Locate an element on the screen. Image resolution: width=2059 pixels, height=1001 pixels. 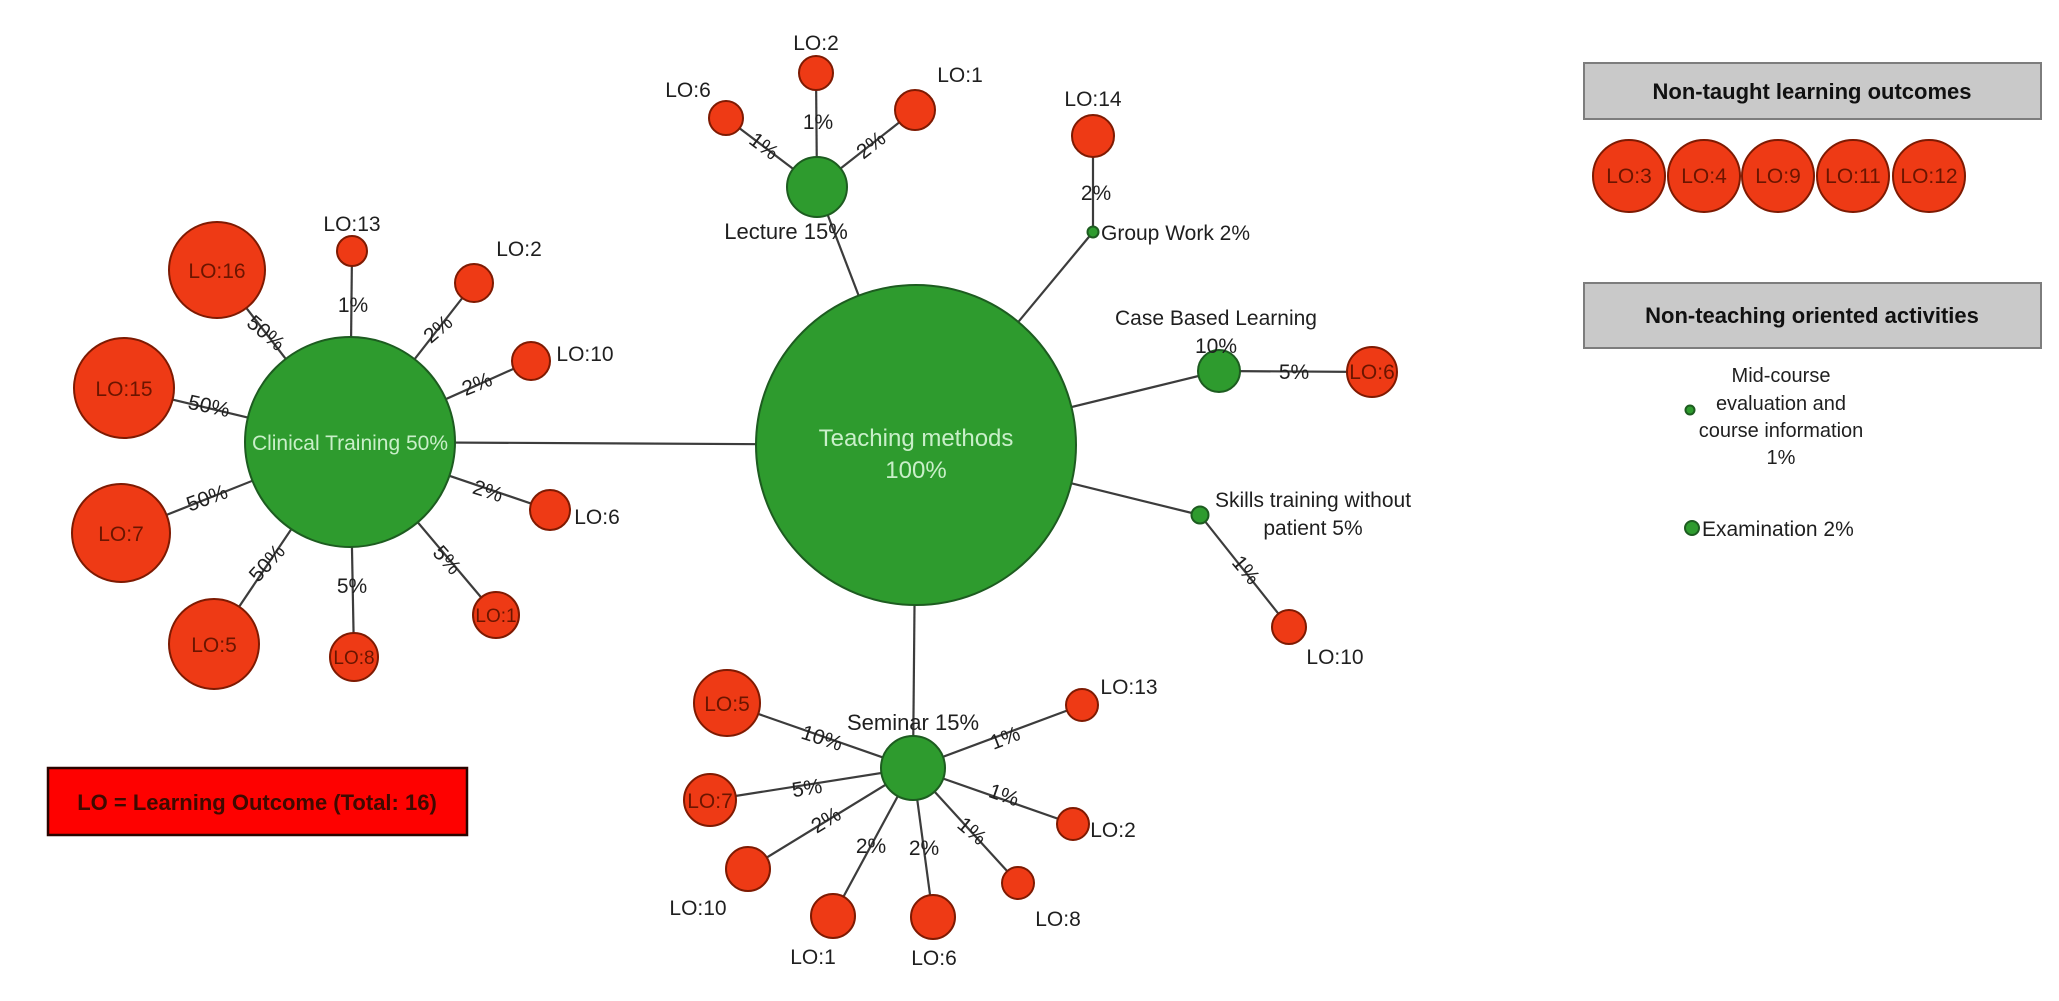
teaching-methods-percent: 100% is located at coordinates (915, 470).